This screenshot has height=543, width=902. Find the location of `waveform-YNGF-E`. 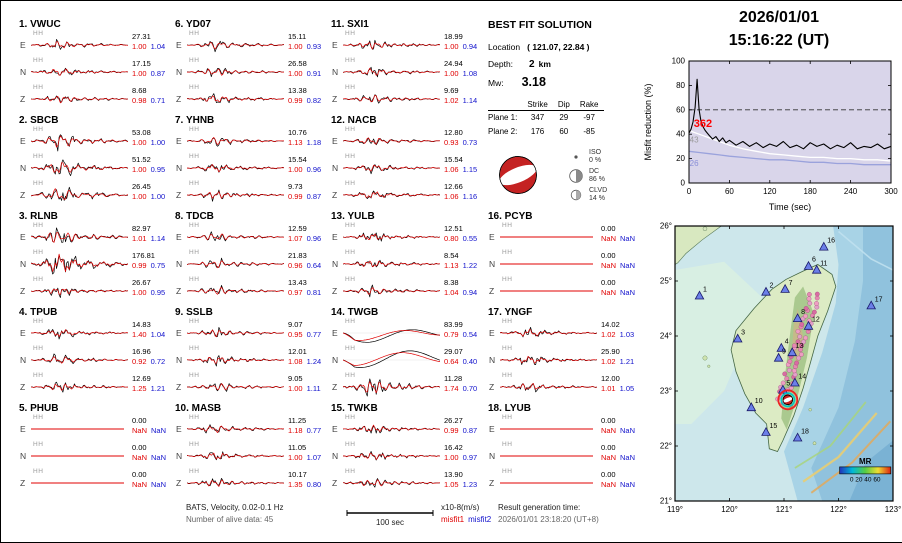

waveform-YNGF-E is located at coordinates (548, 332).